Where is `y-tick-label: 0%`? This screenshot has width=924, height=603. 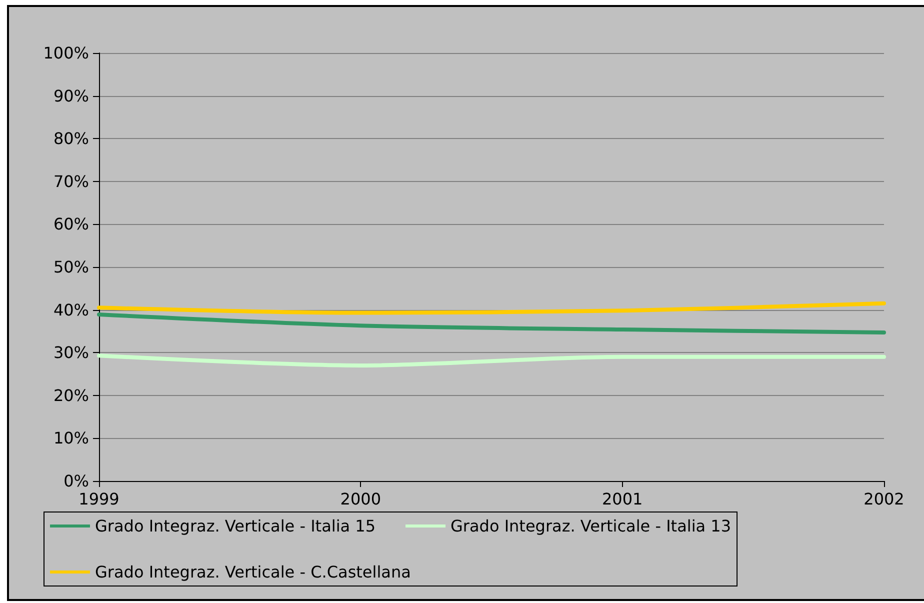 y-tick-label: 0% is located at coordinates (76, 481).